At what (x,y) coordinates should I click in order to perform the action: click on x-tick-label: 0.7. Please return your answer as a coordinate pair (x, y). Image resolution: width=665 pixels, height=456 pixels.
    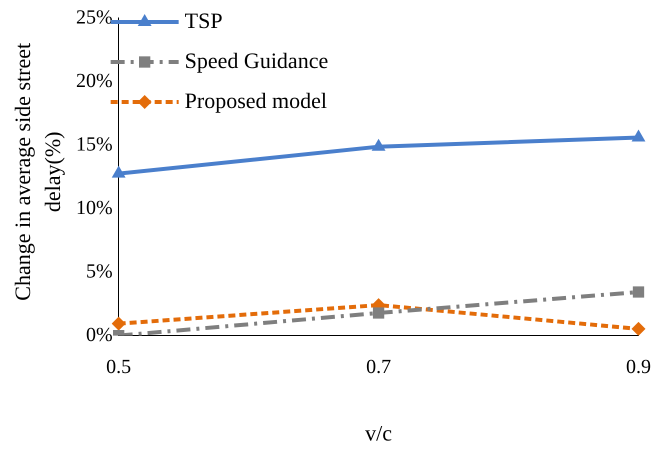
    Looking at the image, I should click on (379, 367).